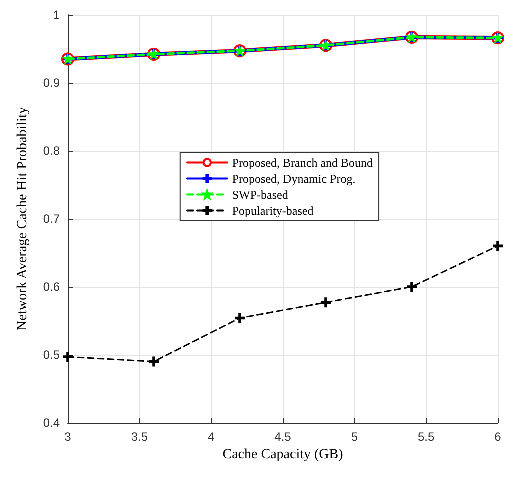  I want to click on legend-label: Proposed, Dynamic Prog., so click(294, 179).